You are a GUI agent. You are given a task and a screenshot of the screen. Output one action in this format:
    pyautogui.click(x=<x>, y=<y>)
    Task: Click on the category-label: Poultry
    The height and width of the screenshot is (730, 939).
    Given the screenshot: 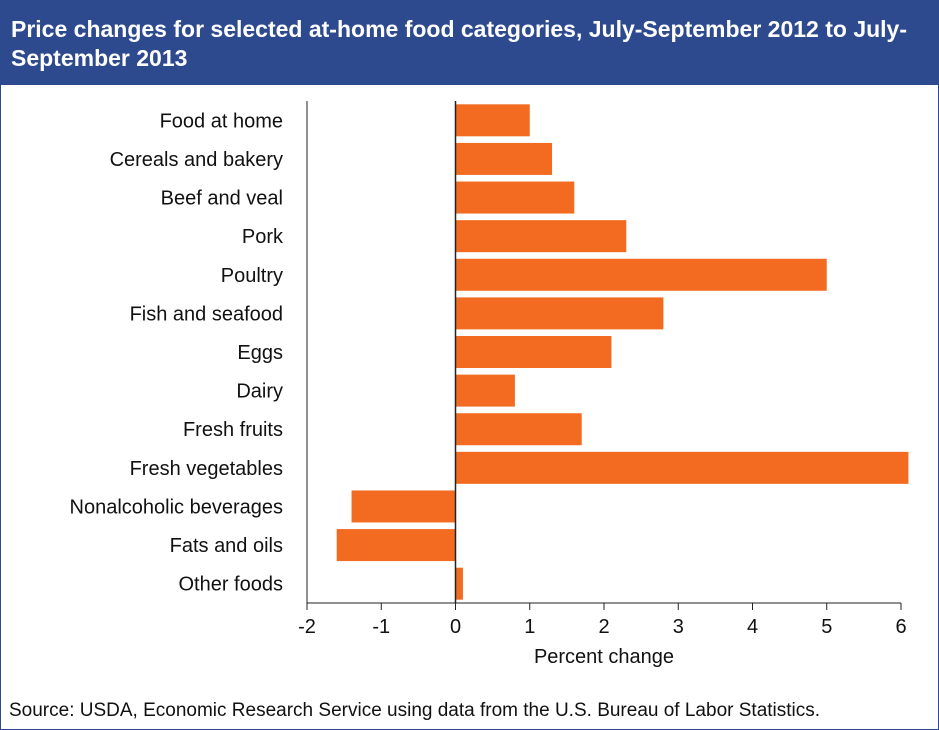 What is the action you would take?
    pyautogui.click(x=252, y=276)
    